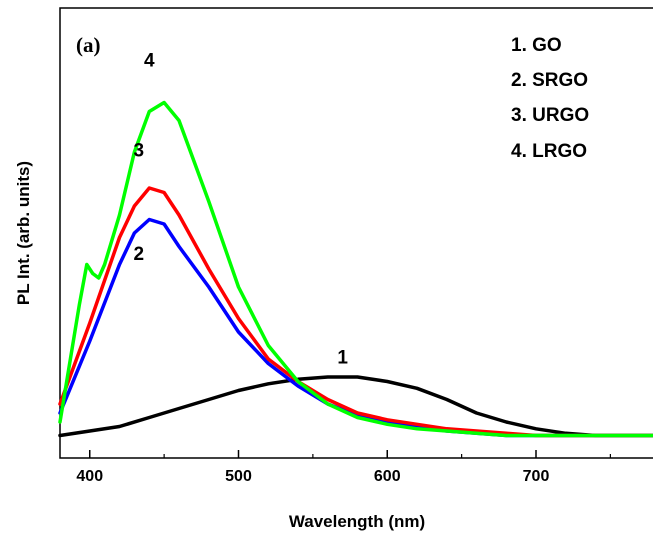  Describe the element at coordinates (343, 467) in the screenshot. I see `x-tick-layer: 400 500 600 700` at that location.